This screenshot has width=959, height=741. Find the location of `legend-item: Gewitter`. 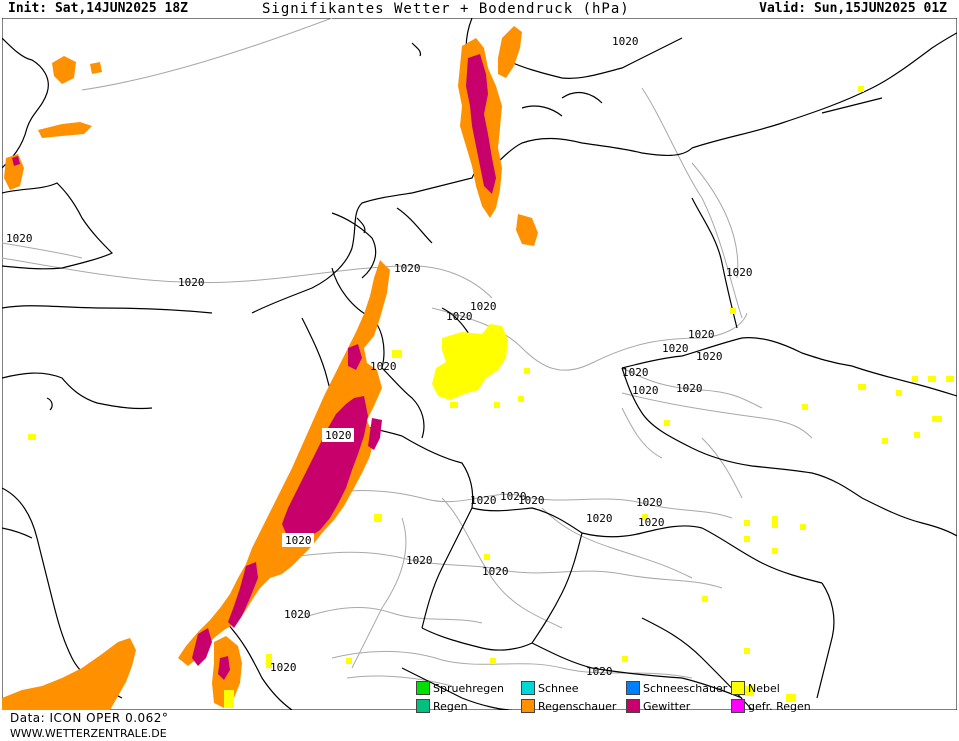

legend-item: Gewitter is located at coordinates (658, 706).